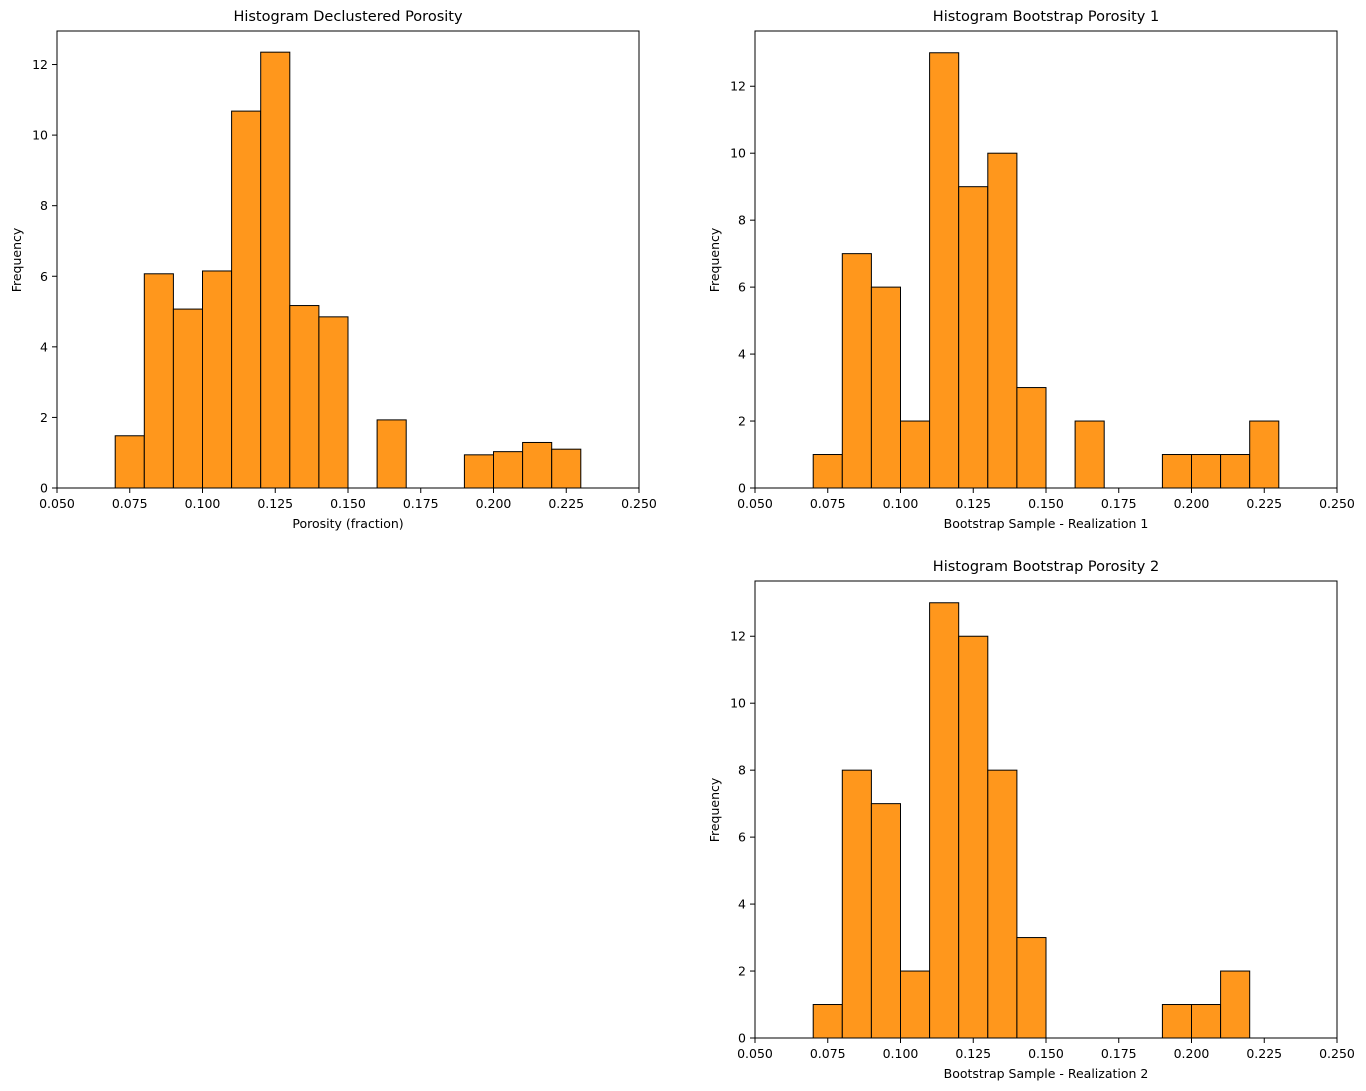  I want to click on x-axis-label: Porosity (fraction), so click(347, 523).